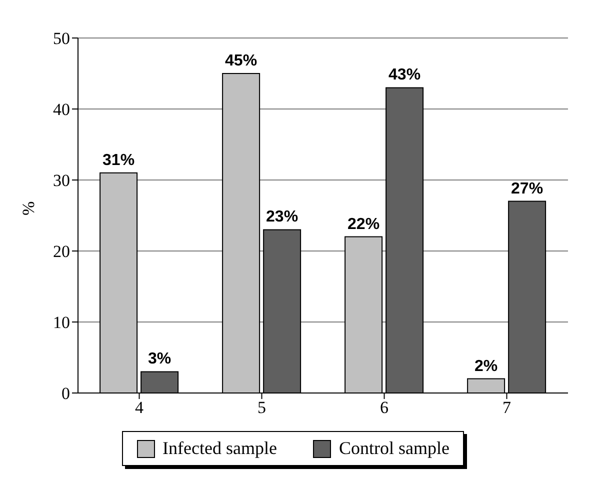 The image size is (597, 484). What do you see at coordinates (28, 208) in the screenshot?
I see `y-axis-title: %` at bounding box center [28, 208].